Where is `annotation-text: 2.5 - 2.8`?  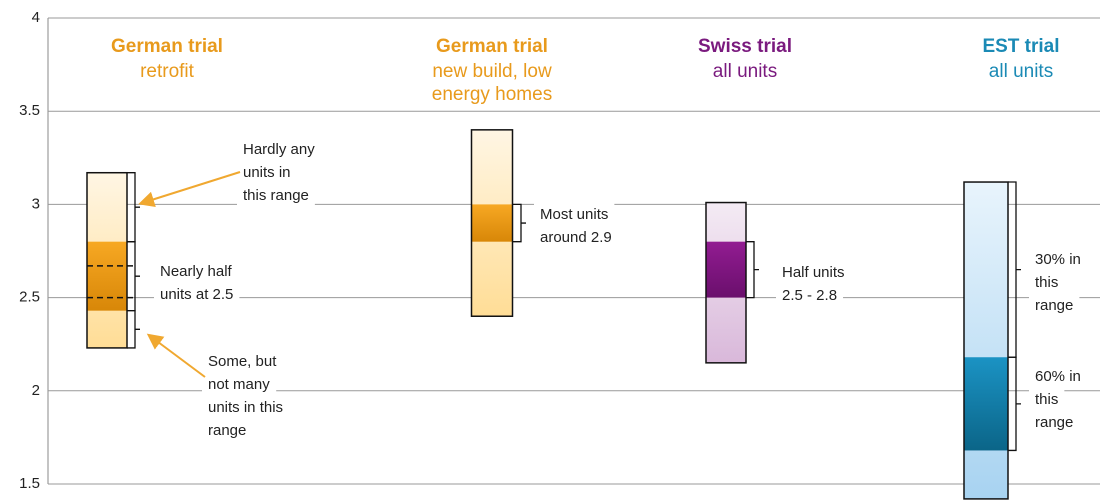 annotation-text: 2.5 - 2.8 is located at coordinates (809, 295).